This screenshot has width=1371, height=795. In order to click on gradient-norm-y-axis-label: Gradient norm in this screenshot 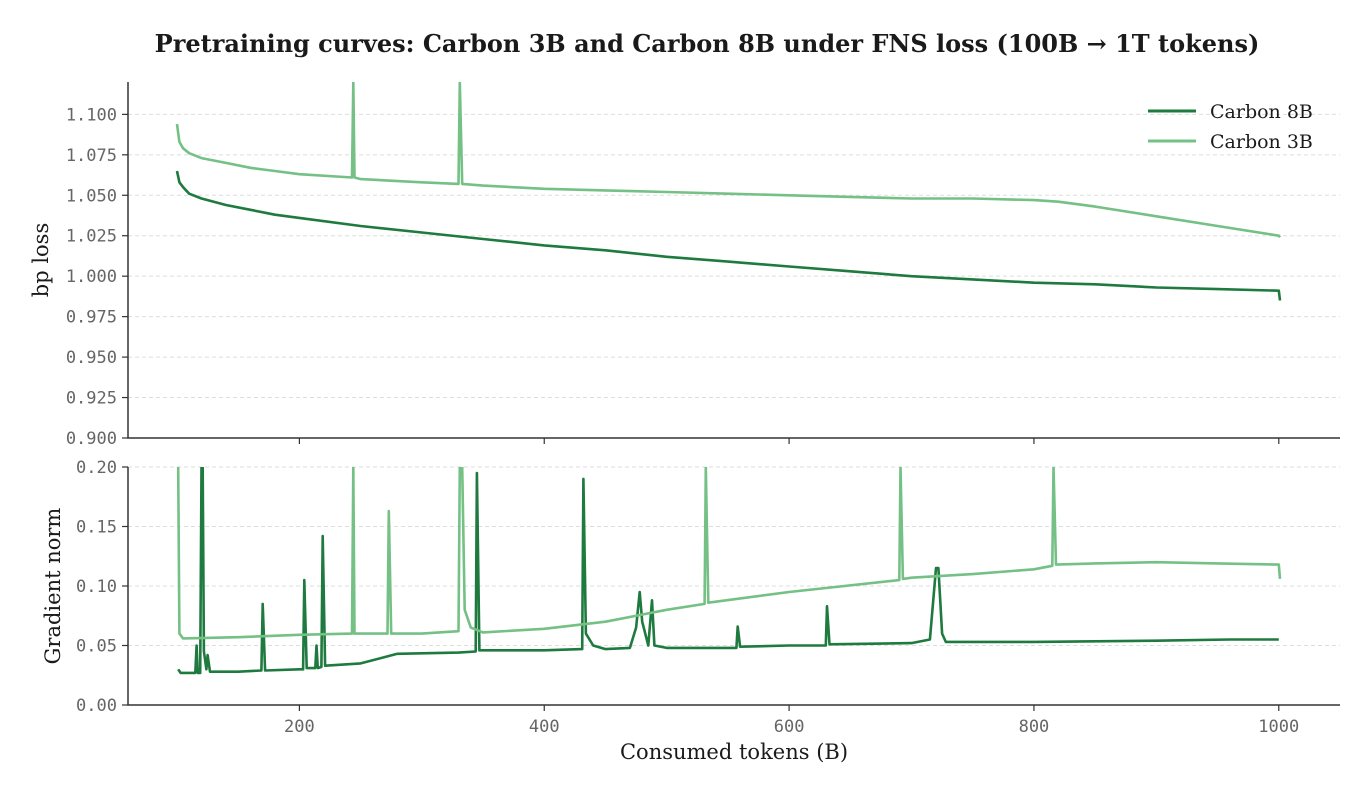, I will do `click(53, 586)`.